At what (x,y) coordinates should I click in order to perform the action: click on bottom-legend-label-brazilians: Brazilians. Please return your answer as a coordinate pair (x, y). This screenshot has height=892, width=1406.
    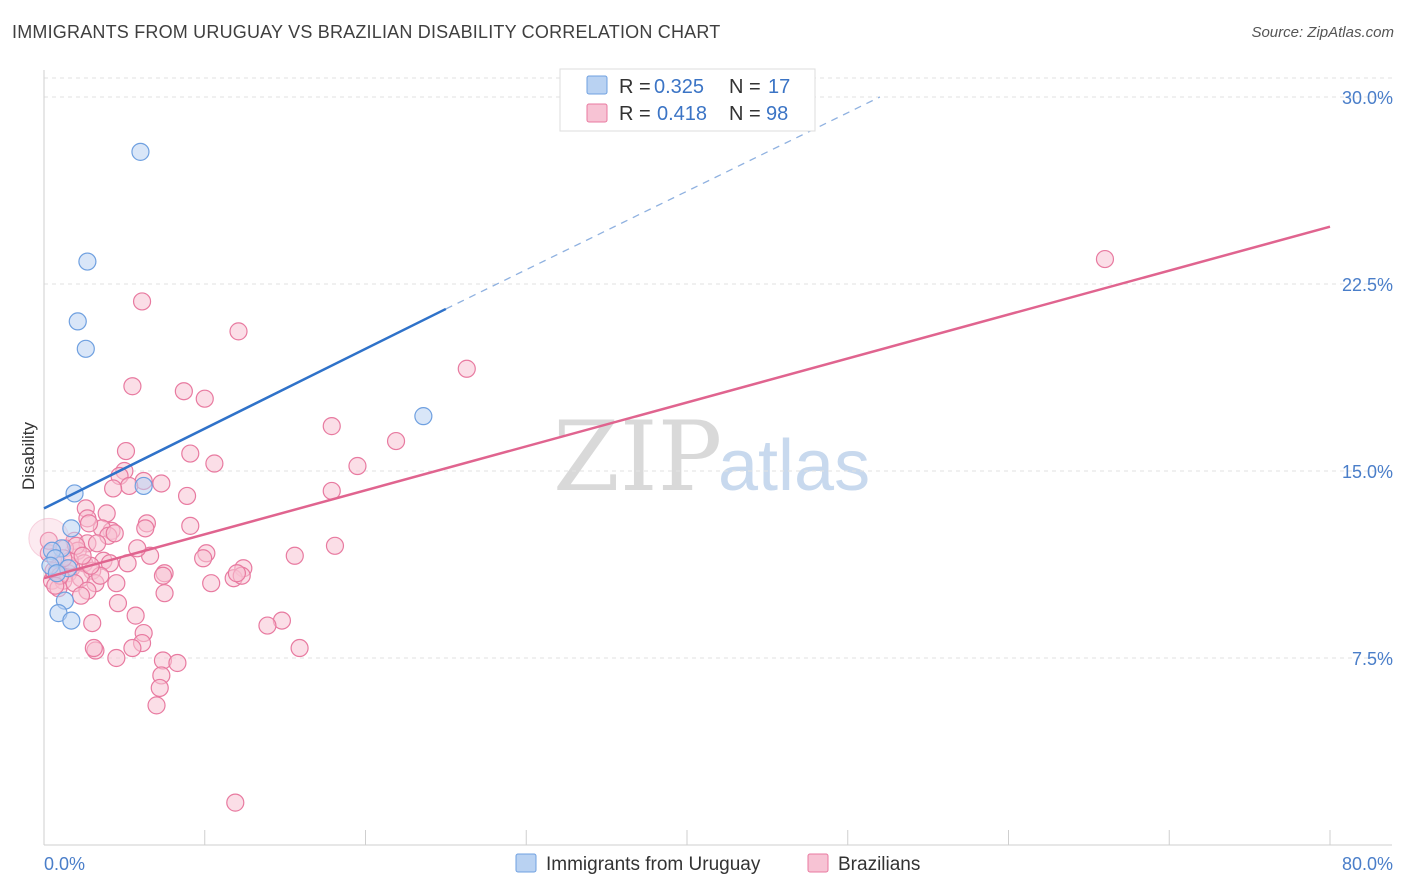
    Looking at the image, I should click on (879, 864).